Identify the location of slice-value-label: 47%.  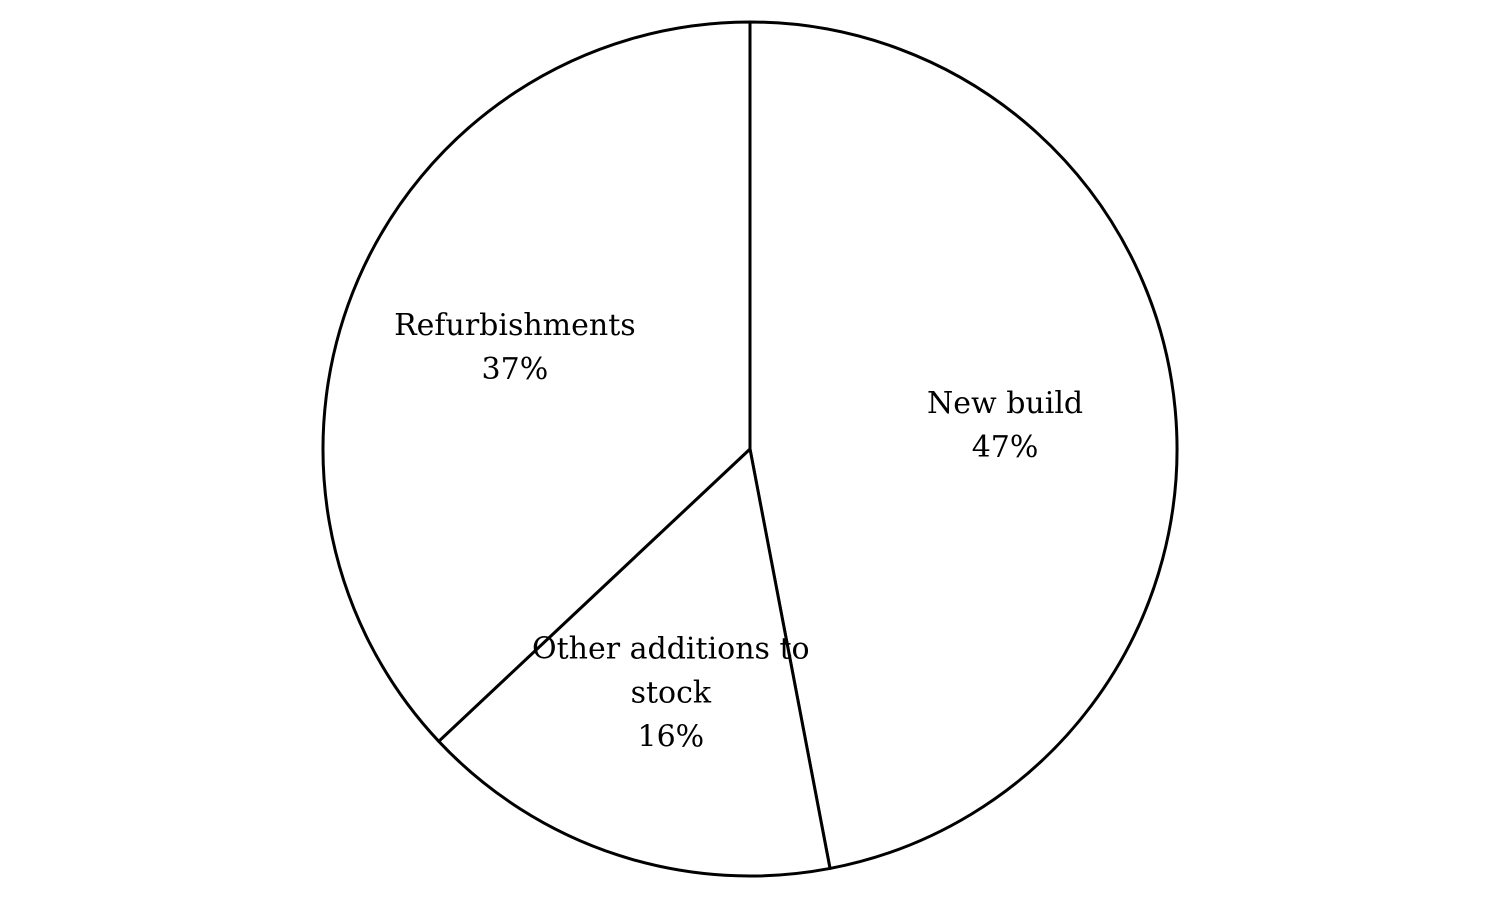
(1005, 447).